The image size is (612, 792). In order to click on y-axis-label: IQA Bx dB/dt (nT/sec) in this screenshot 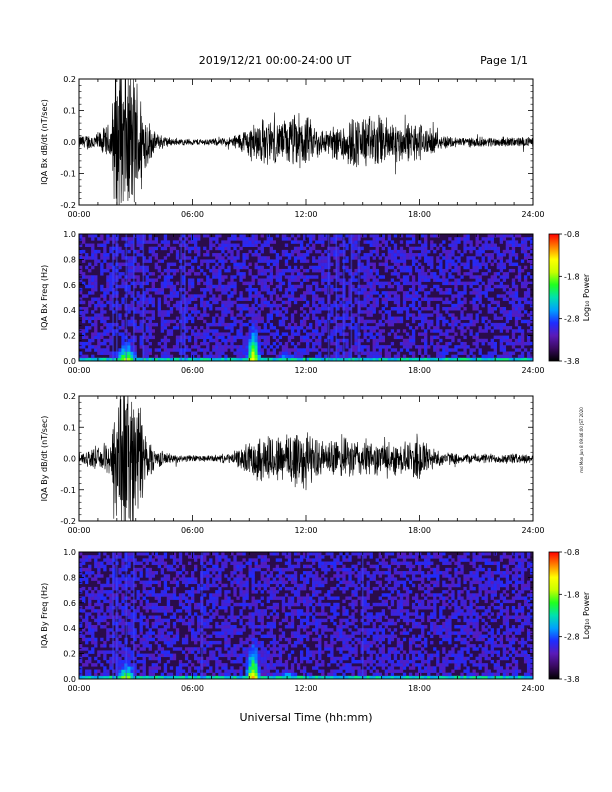, I will do `click(44, 142)`.